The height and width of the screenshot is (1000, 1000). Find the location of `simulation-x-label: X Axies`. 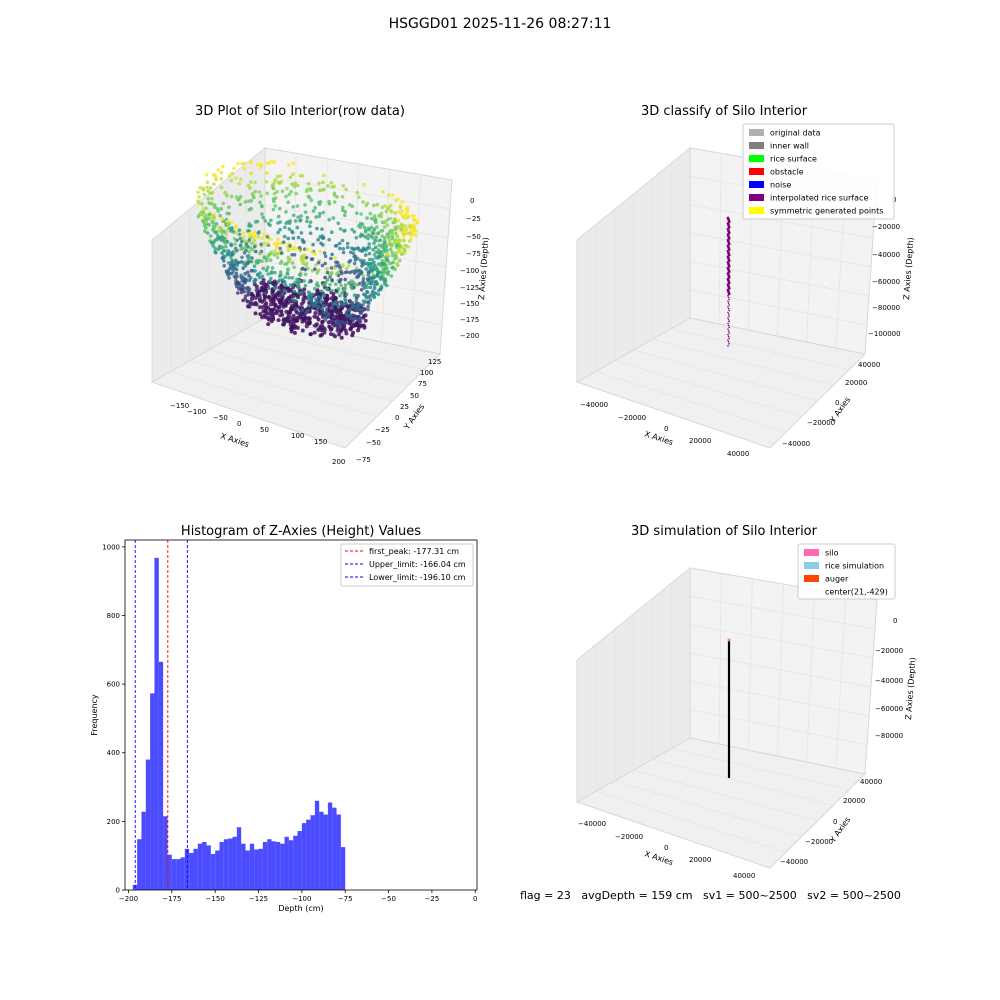

simulation-x-label: X Axies is located at coordinates (658, 858).